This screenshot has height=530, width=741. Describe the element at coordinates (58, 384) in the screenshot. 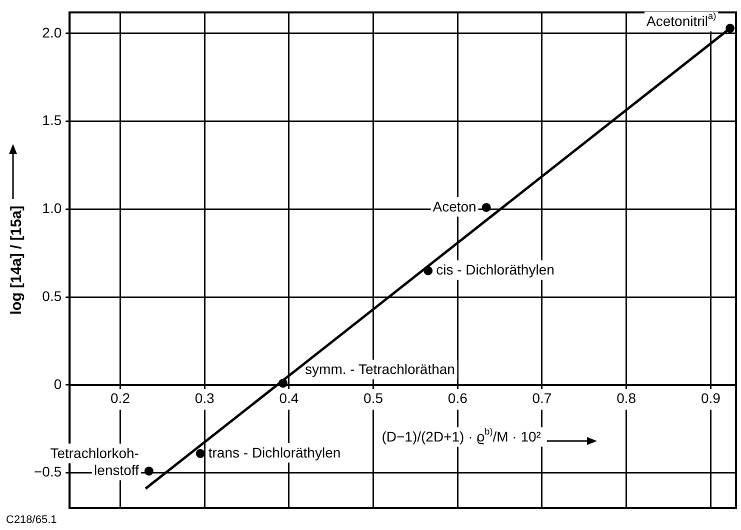

I see `y-tick-label: 0` at that location.